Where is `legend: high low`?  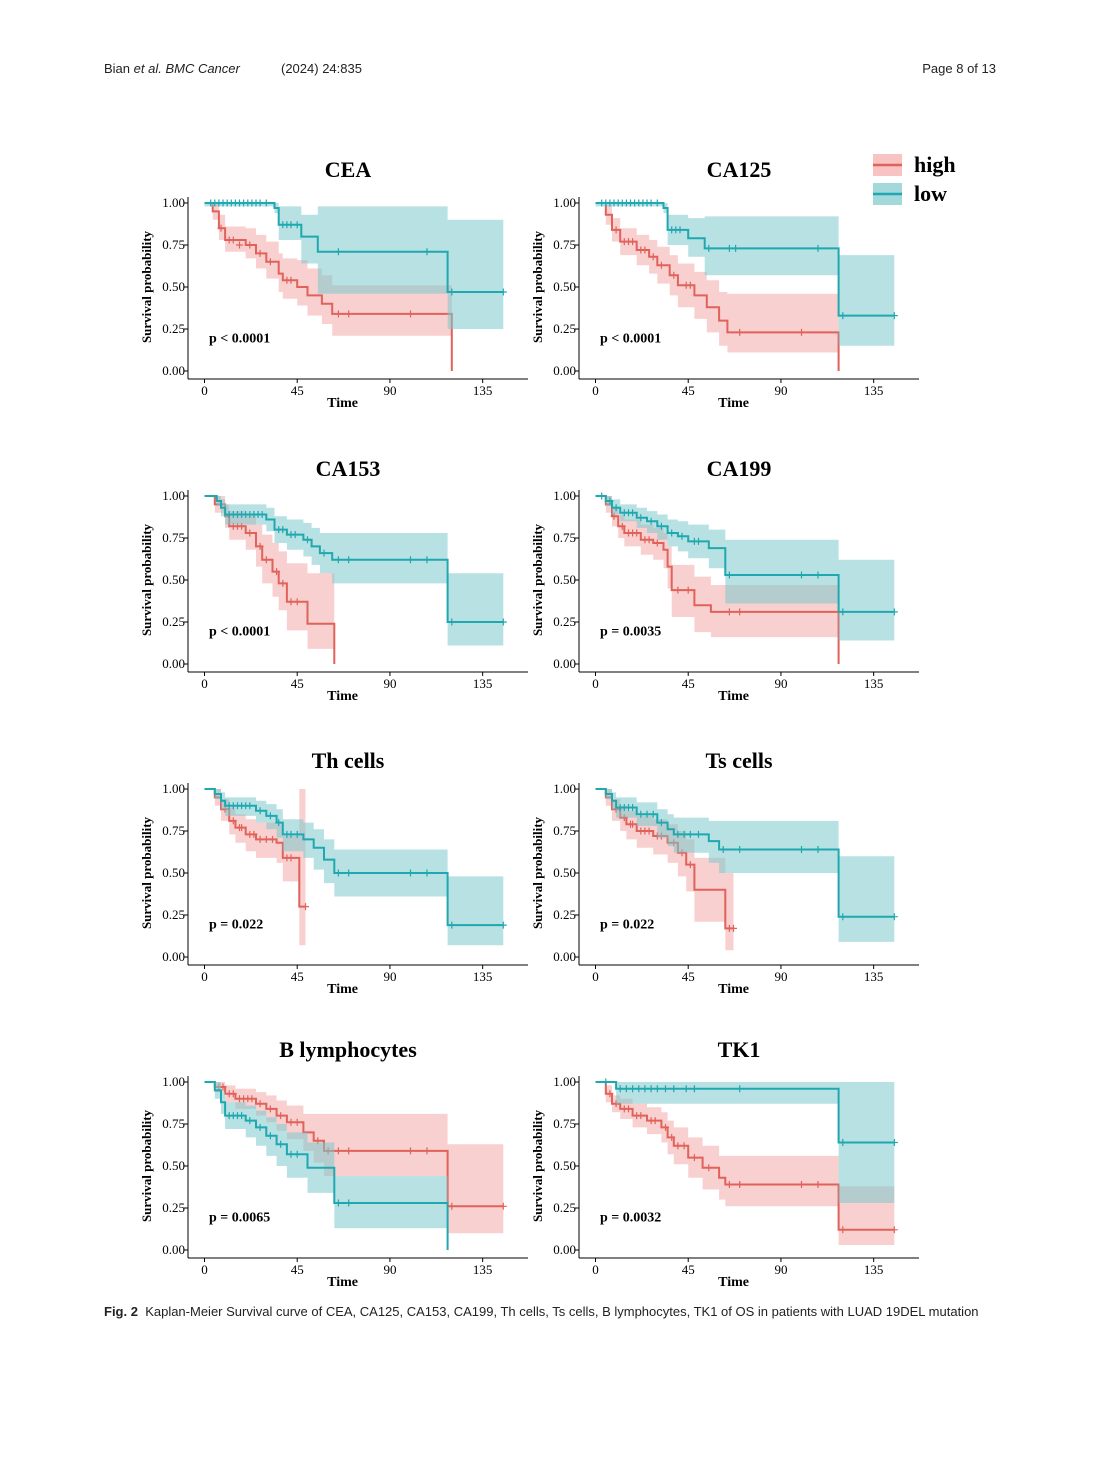
legend: high low is located at coordinates (914, 179).